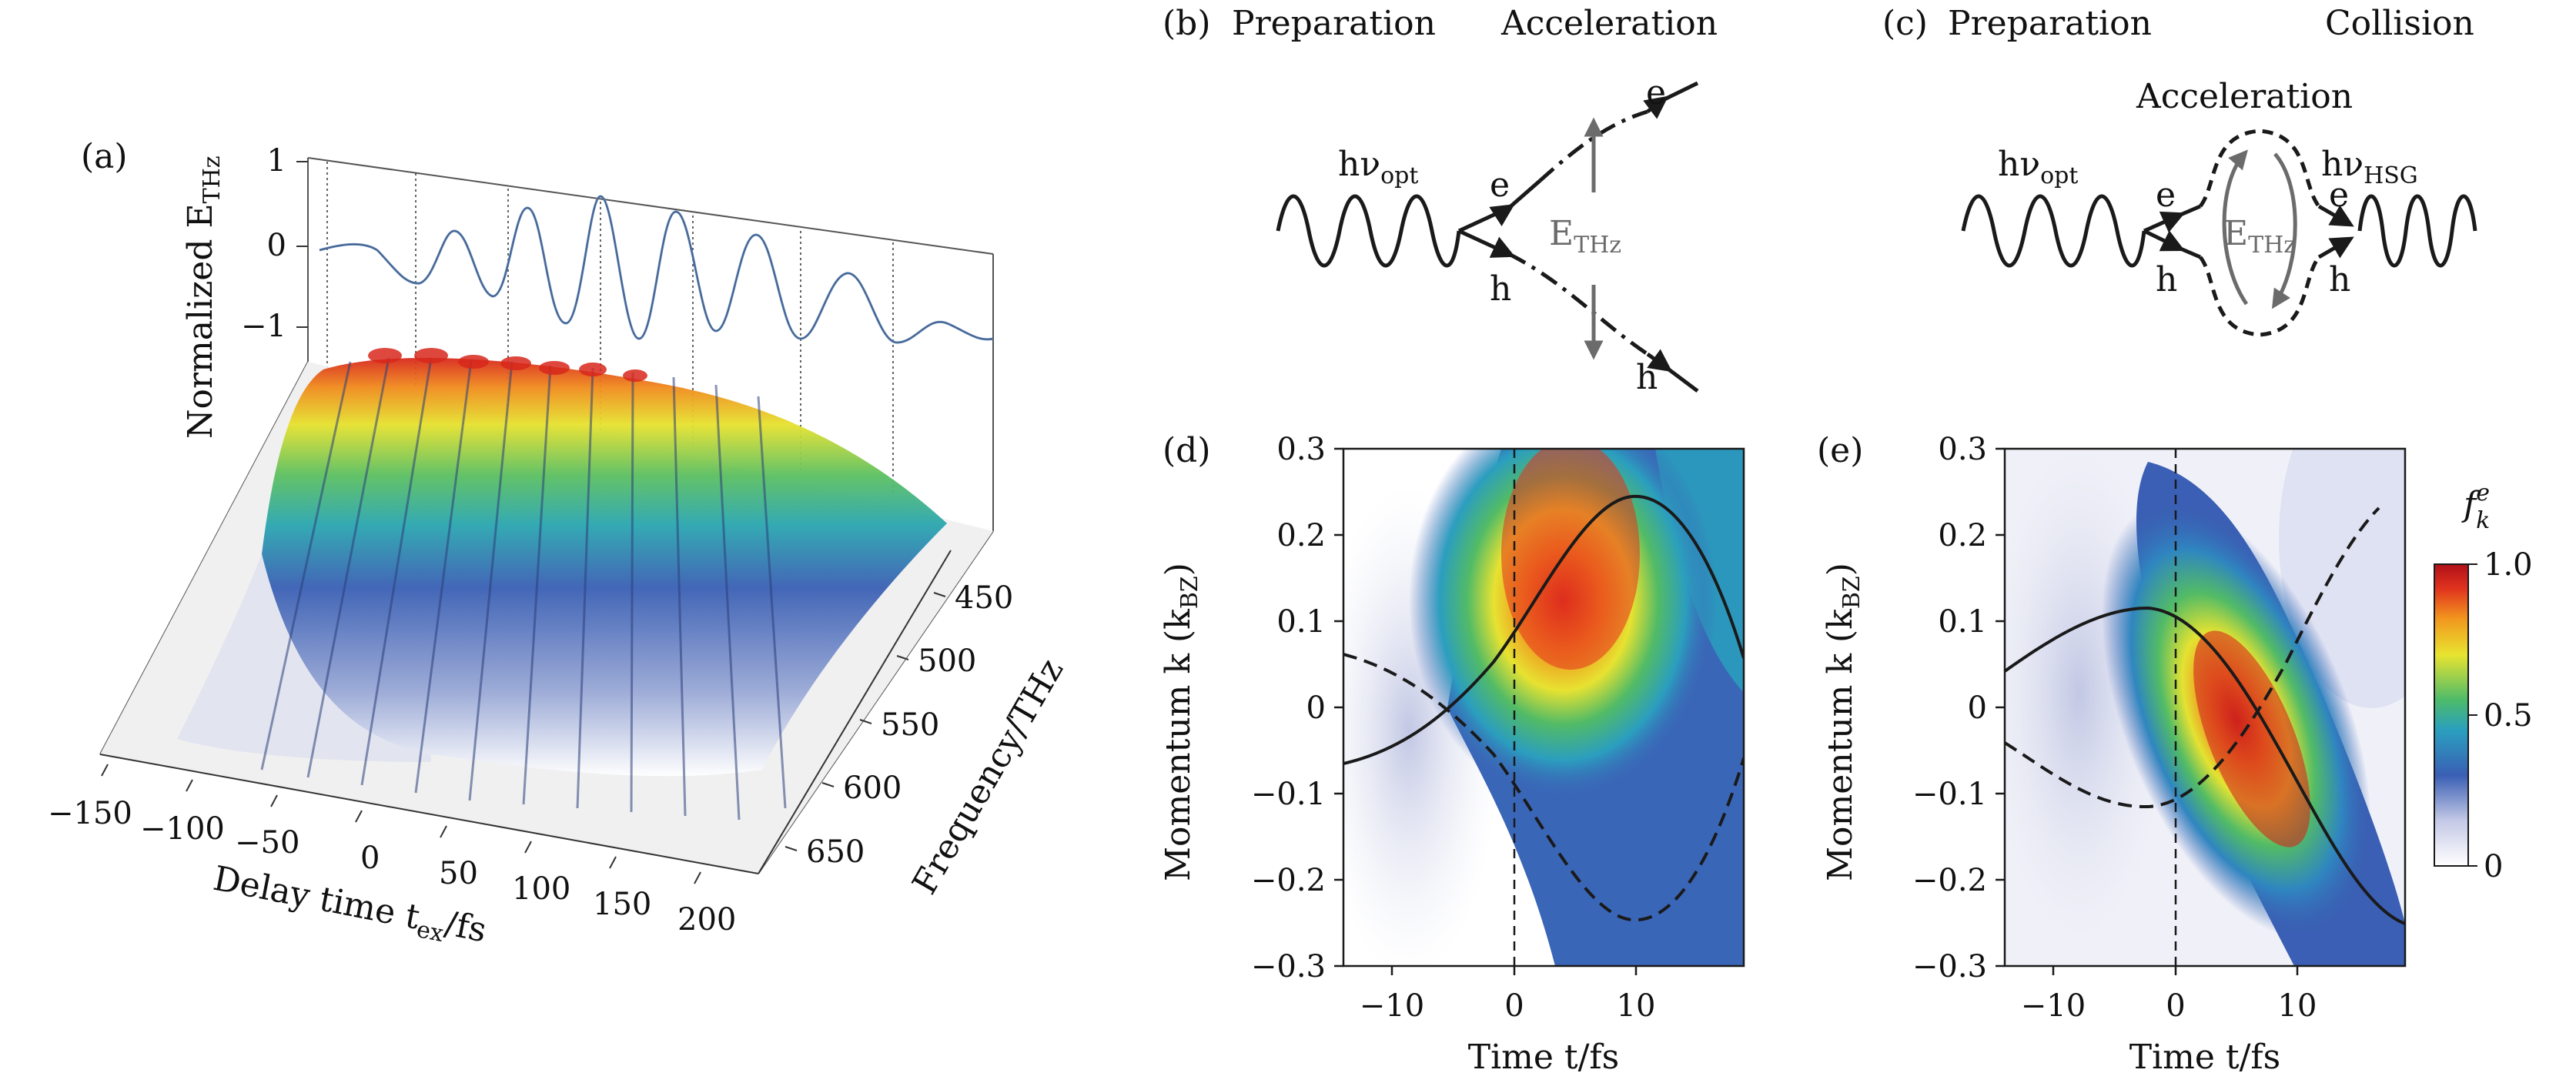 The image size is (2576, 1083). What do you see at coordinates (1334, 23) in the screenshot?
I see `panel-b-title-preparation: Preparation` at bounding box center [1334, 23].